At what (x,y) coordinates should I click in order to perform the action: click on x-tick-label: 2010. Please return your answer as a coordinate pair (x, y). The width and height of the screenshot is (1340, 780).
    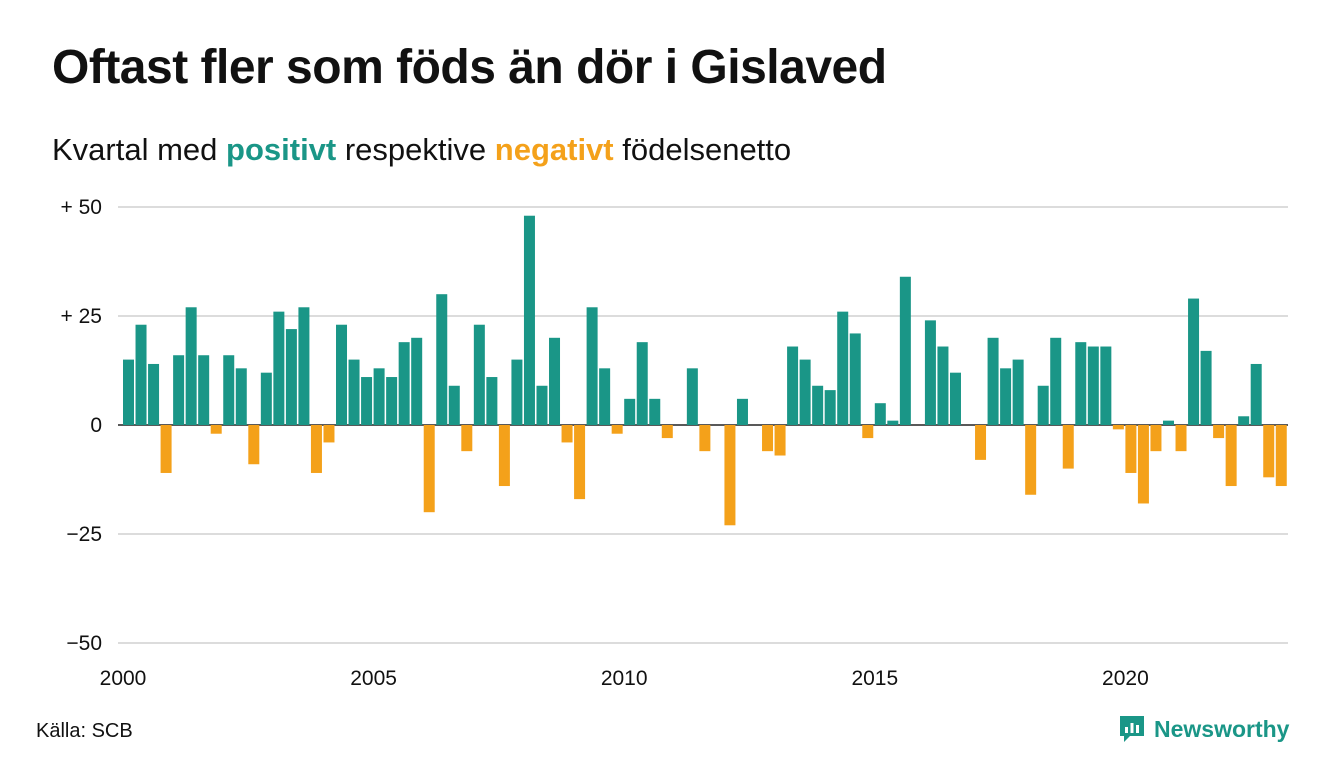
    Looking at the image, I should click on (624, 678).